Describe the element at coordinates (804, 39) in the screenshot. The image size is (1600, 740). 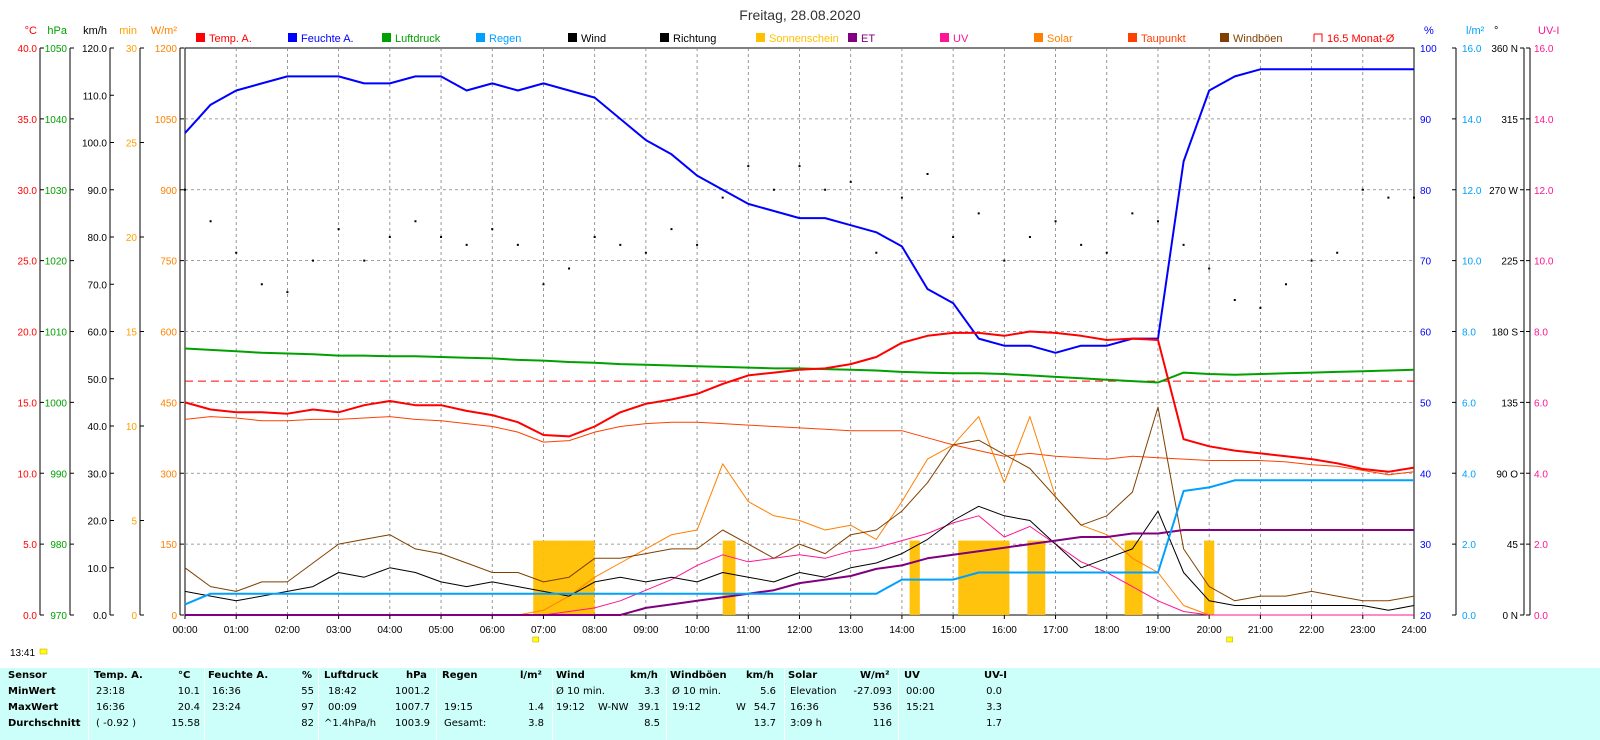
I see `legend-label: Sonnenschein` at that location.